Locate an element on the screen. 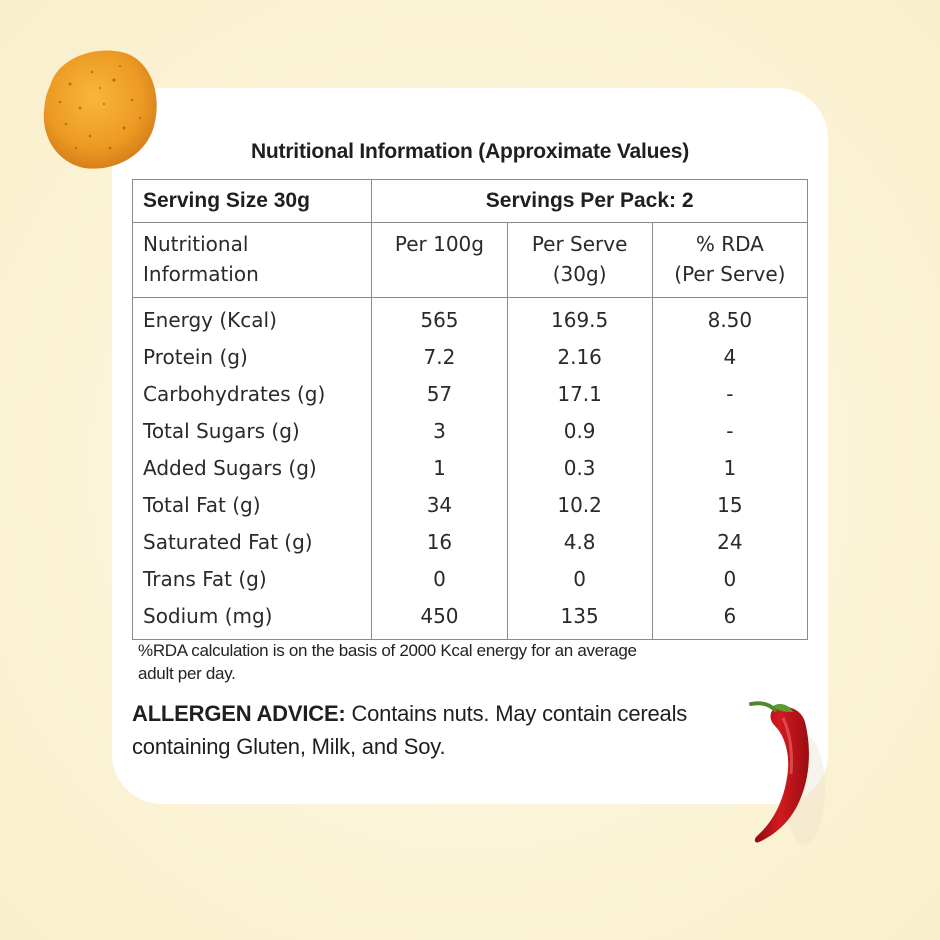 The height and width of the screenshot is (940, 940). rda-value: 6 is located at coordinates (730, 619).